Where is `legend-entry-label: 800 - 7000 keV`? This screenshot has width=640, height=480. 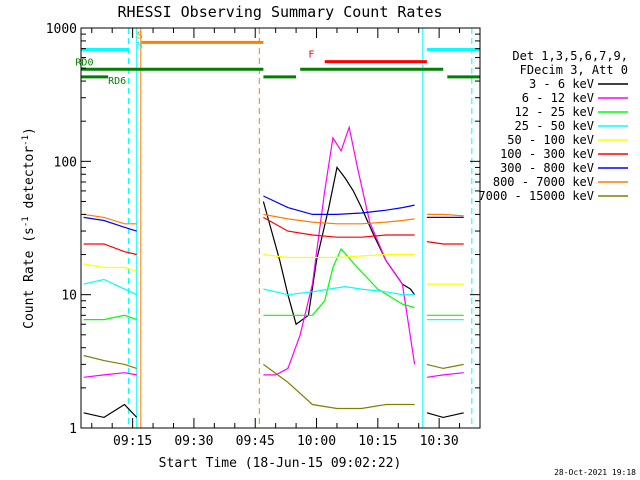 legend-entry-label: 800 - 7000 keV is located at coordinates (543, 182).